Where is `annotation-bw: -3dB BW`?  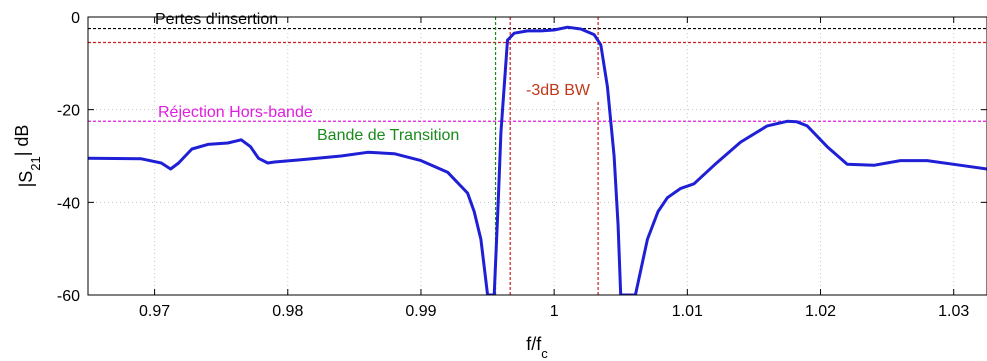 annotation-bw: -3dB BW is located at coordinates (558, 90).